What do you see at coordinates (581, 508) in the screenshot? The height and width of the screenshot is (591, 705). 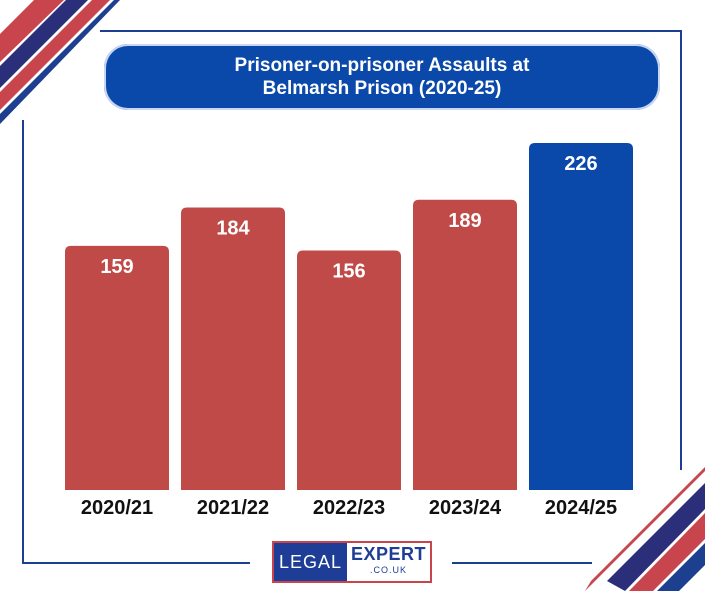 I see `x-tick-label: 2024/25` at bounding box center [581, 508].